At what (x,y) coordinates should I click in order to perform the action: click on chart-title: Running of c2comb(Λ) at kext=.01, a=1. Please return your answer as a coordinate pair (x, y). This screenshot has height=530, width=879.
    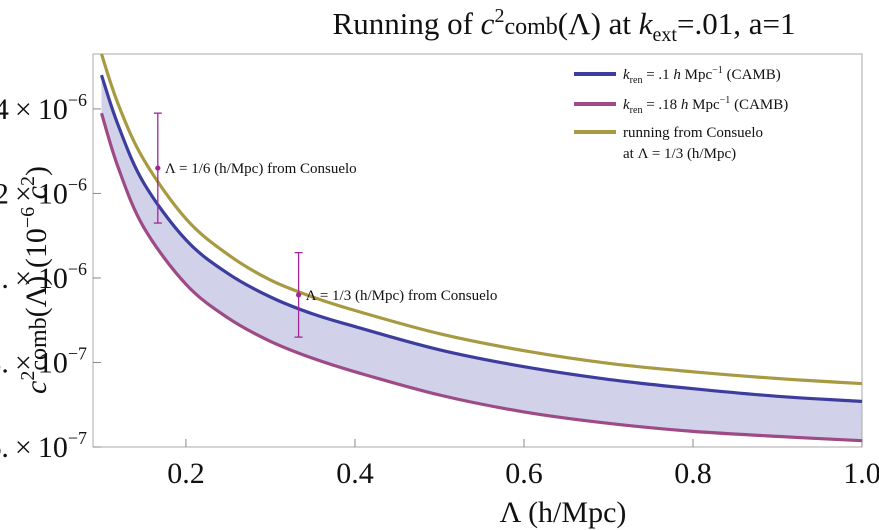
    Looking at the image, I should click on (564, 25).